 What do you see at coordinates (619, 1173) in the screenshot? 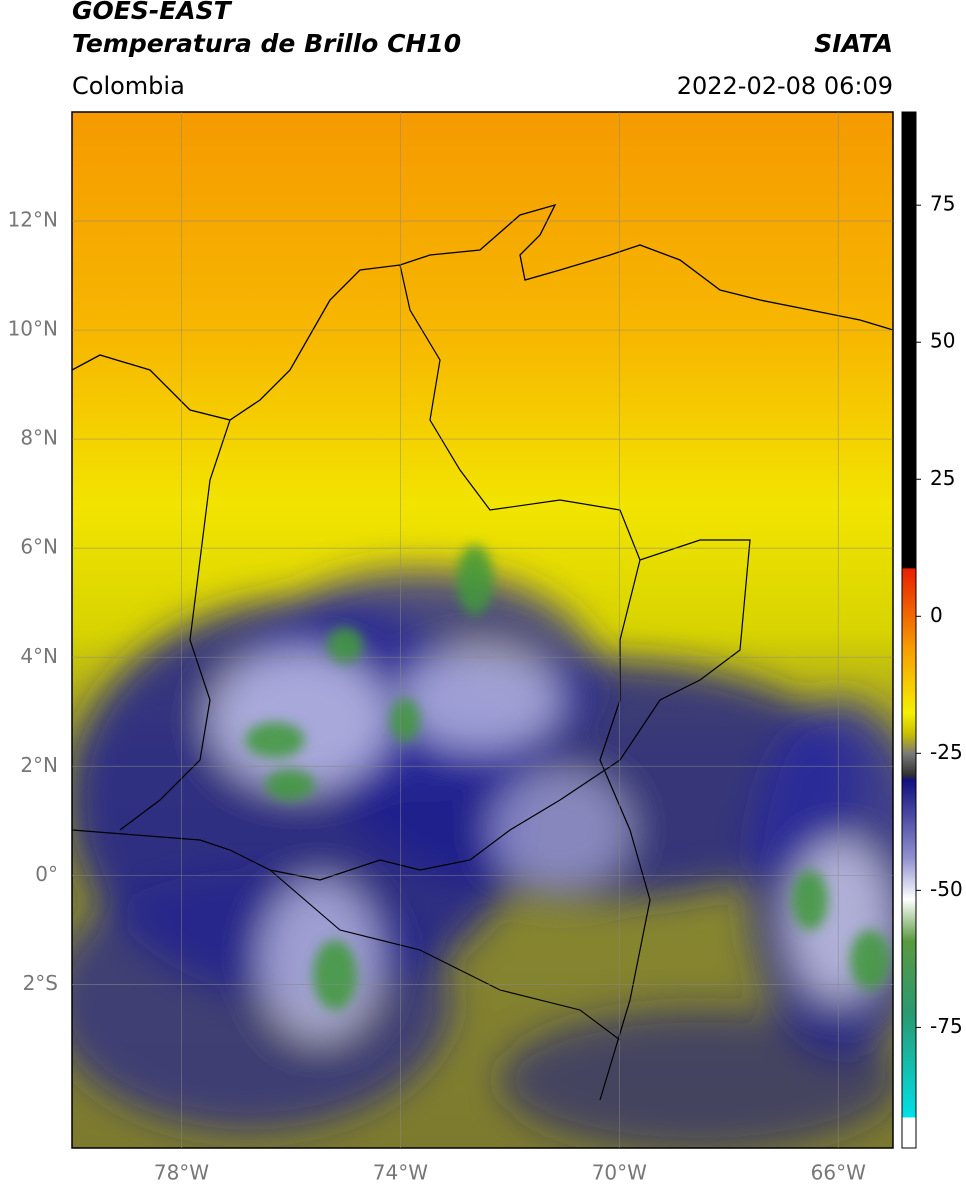
I see `lon-tick-label: 70°W` at bounding box center [619, 1173].